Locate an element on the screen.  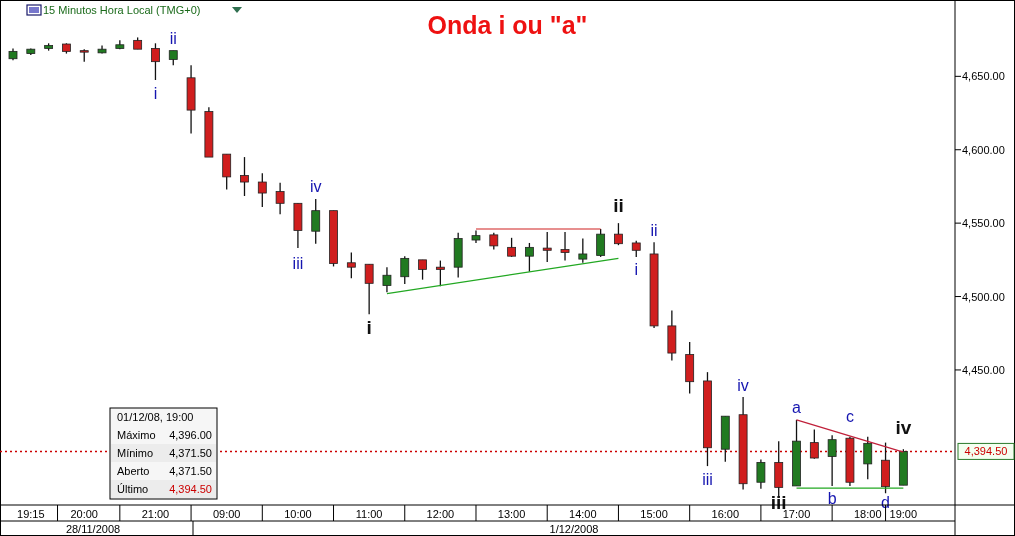
text: Aberto 4,371.50 is located at coordinates (164, 471).